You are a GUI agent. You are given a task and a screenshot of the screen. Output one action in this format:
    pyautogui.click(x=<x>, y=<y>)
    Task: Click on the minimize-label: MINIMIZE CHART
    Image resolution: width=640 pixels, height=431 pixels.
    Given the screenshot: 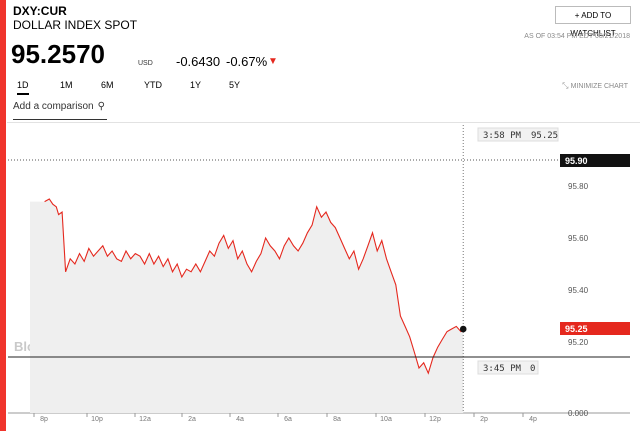 What is the action you would take?
    pyautogui.click(x=599, y=86)
    